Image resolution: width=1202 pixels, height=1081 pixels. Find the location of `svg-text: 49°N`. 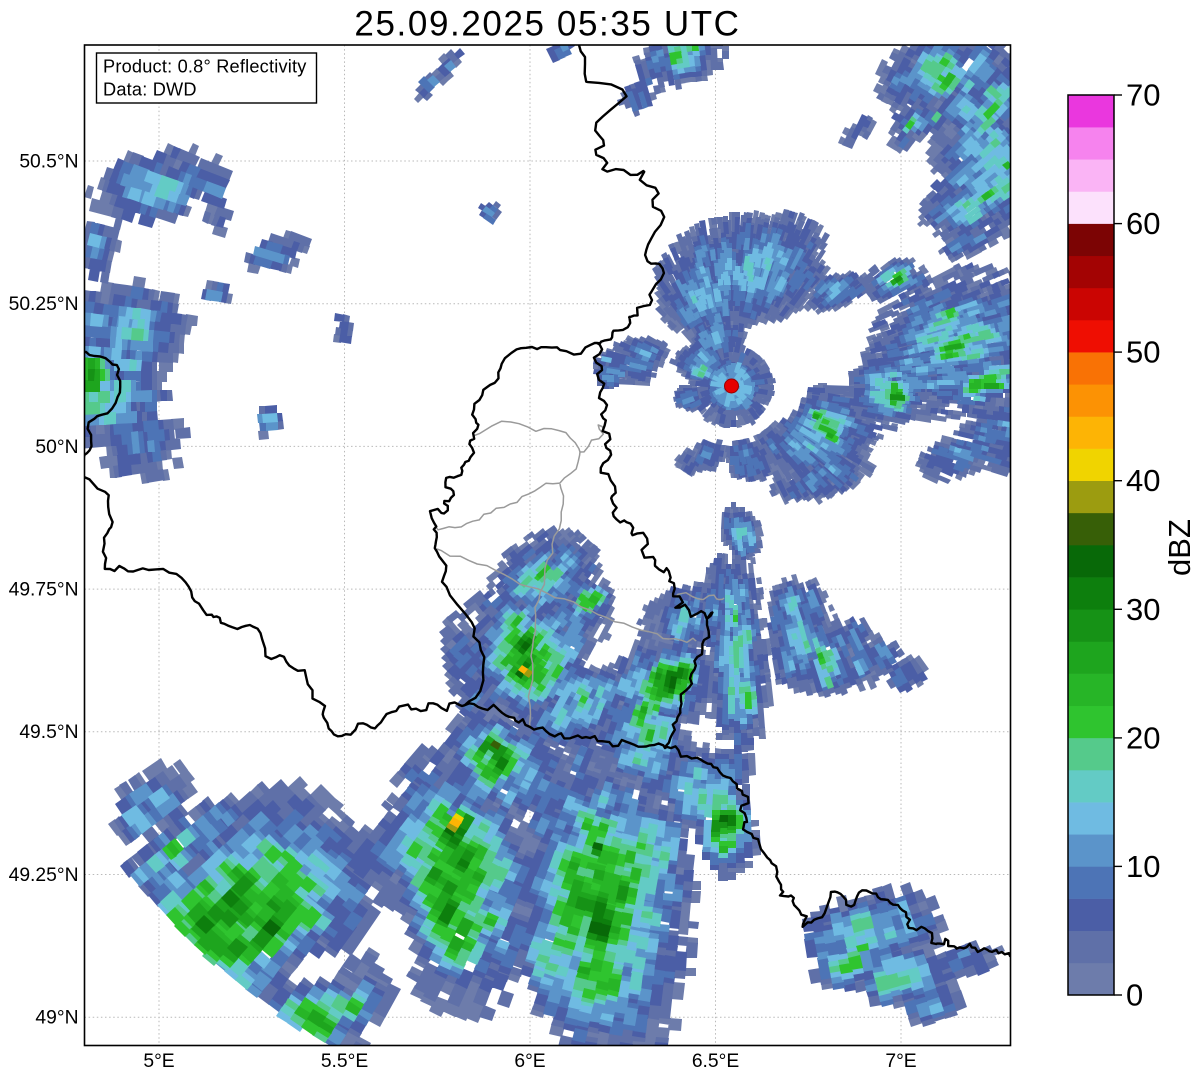

svg-text: 49°N is located at coordinates (56, 1018).